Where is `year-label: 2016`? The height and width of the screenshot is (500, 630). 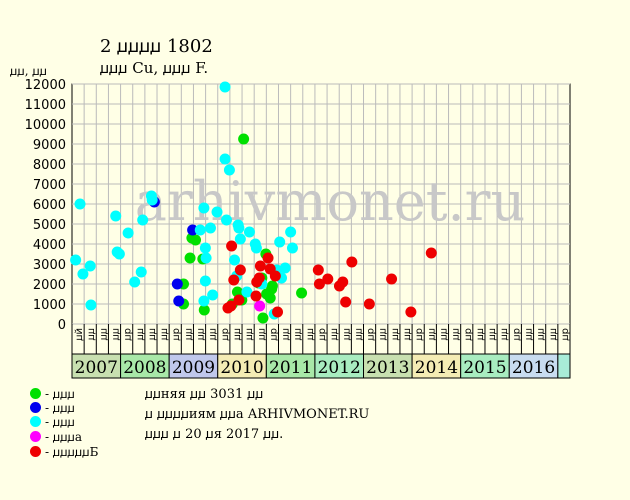
year-label: 2016 is located at coordinates (533, 368).